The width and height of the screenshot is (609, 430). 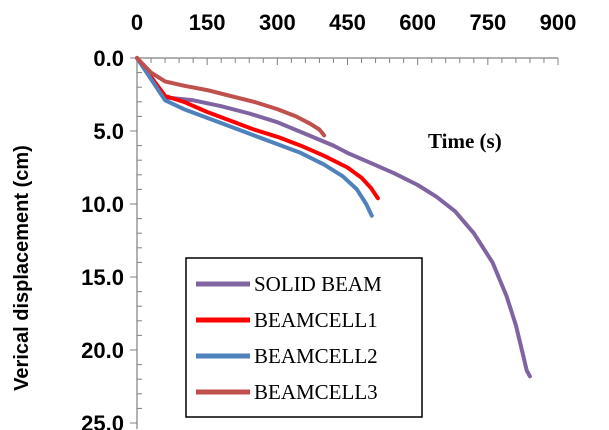 What do you see at coordinates (289, 338) in the screenshot?
I see `legend-items: SOLID BEAM BEAMCELL1 BEAMCELL2 BEAMCELL3` at bounding box center [289, 338].